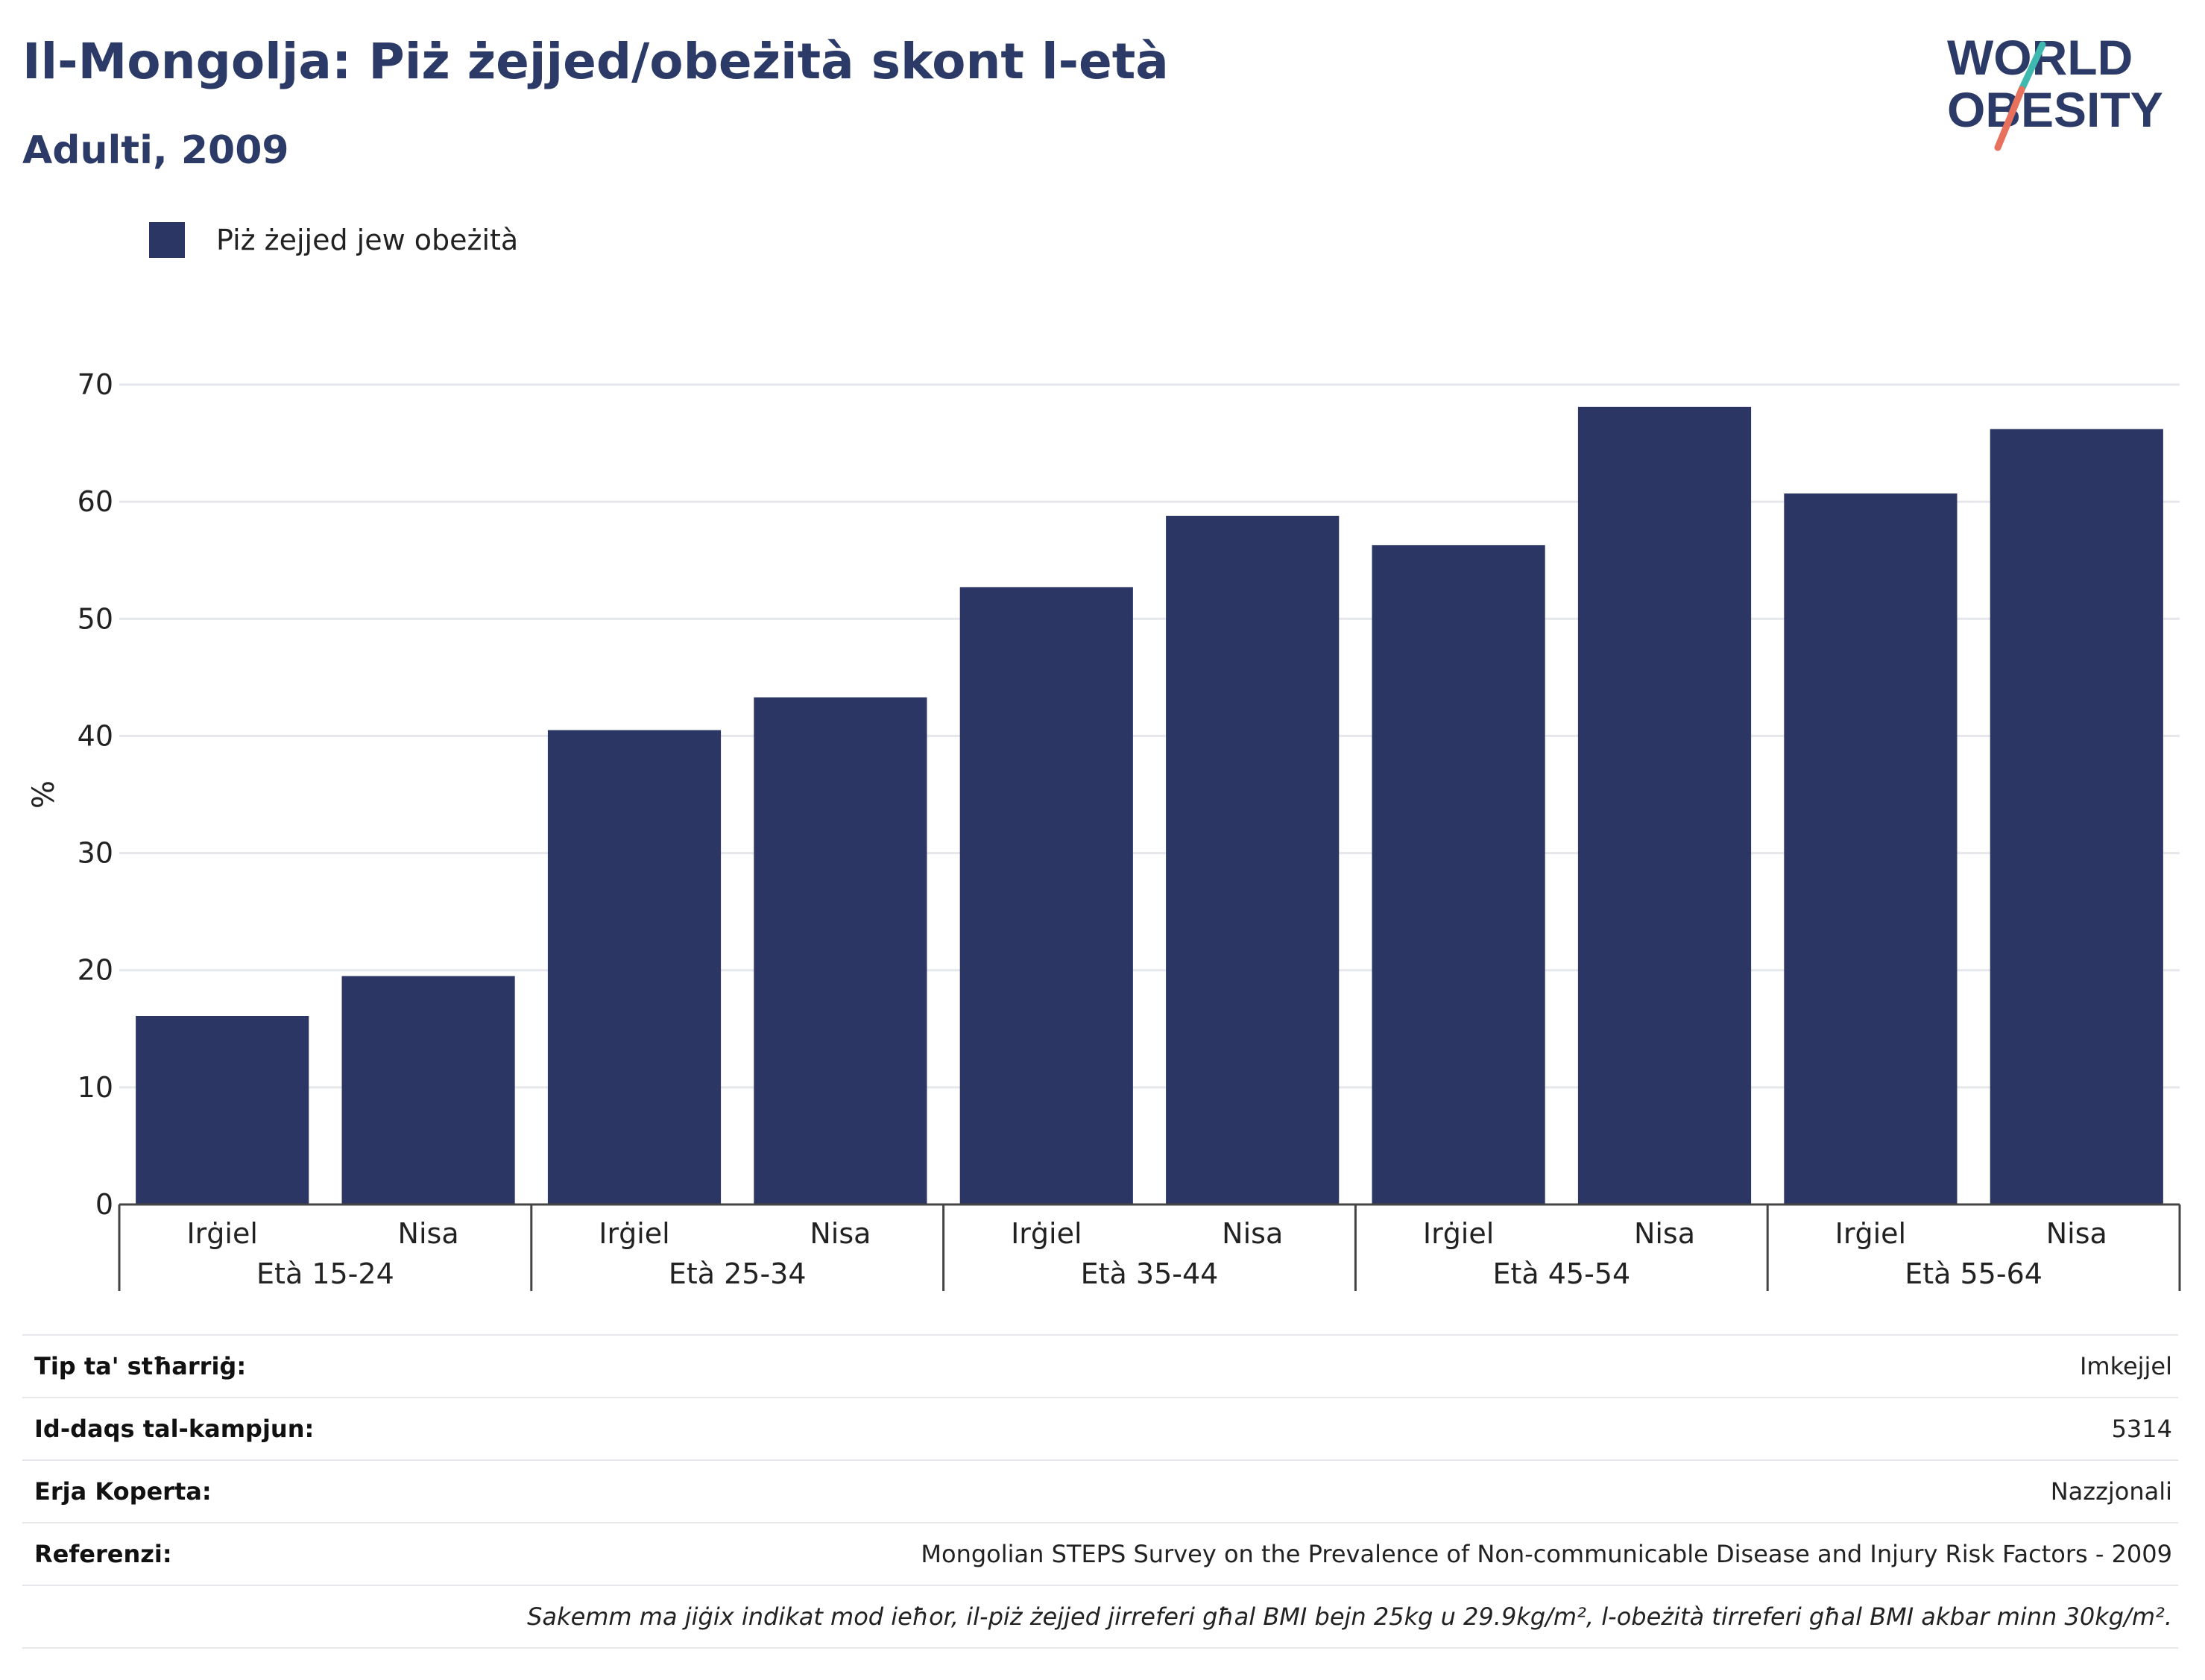 This screenshot has width=2205, height=1680. I want to click on logo-slash-teal, so click(2032, 67).